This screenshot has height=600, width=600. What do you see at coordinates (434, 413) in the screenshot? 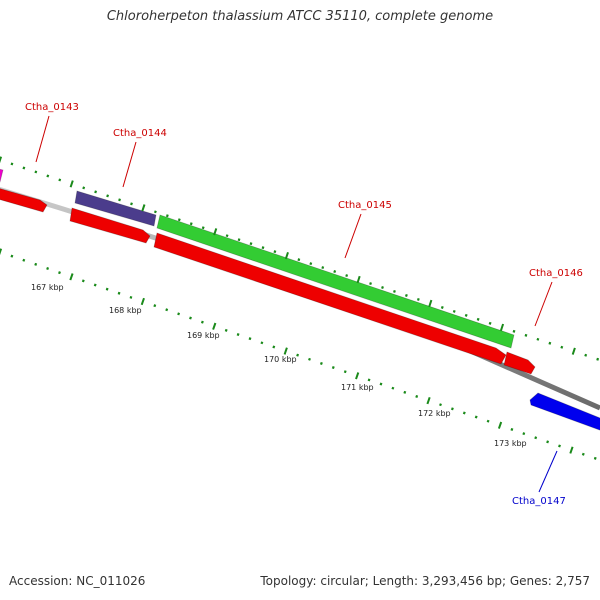
I see `scale-label: 172 kbp` at bounding box center [434, 413].